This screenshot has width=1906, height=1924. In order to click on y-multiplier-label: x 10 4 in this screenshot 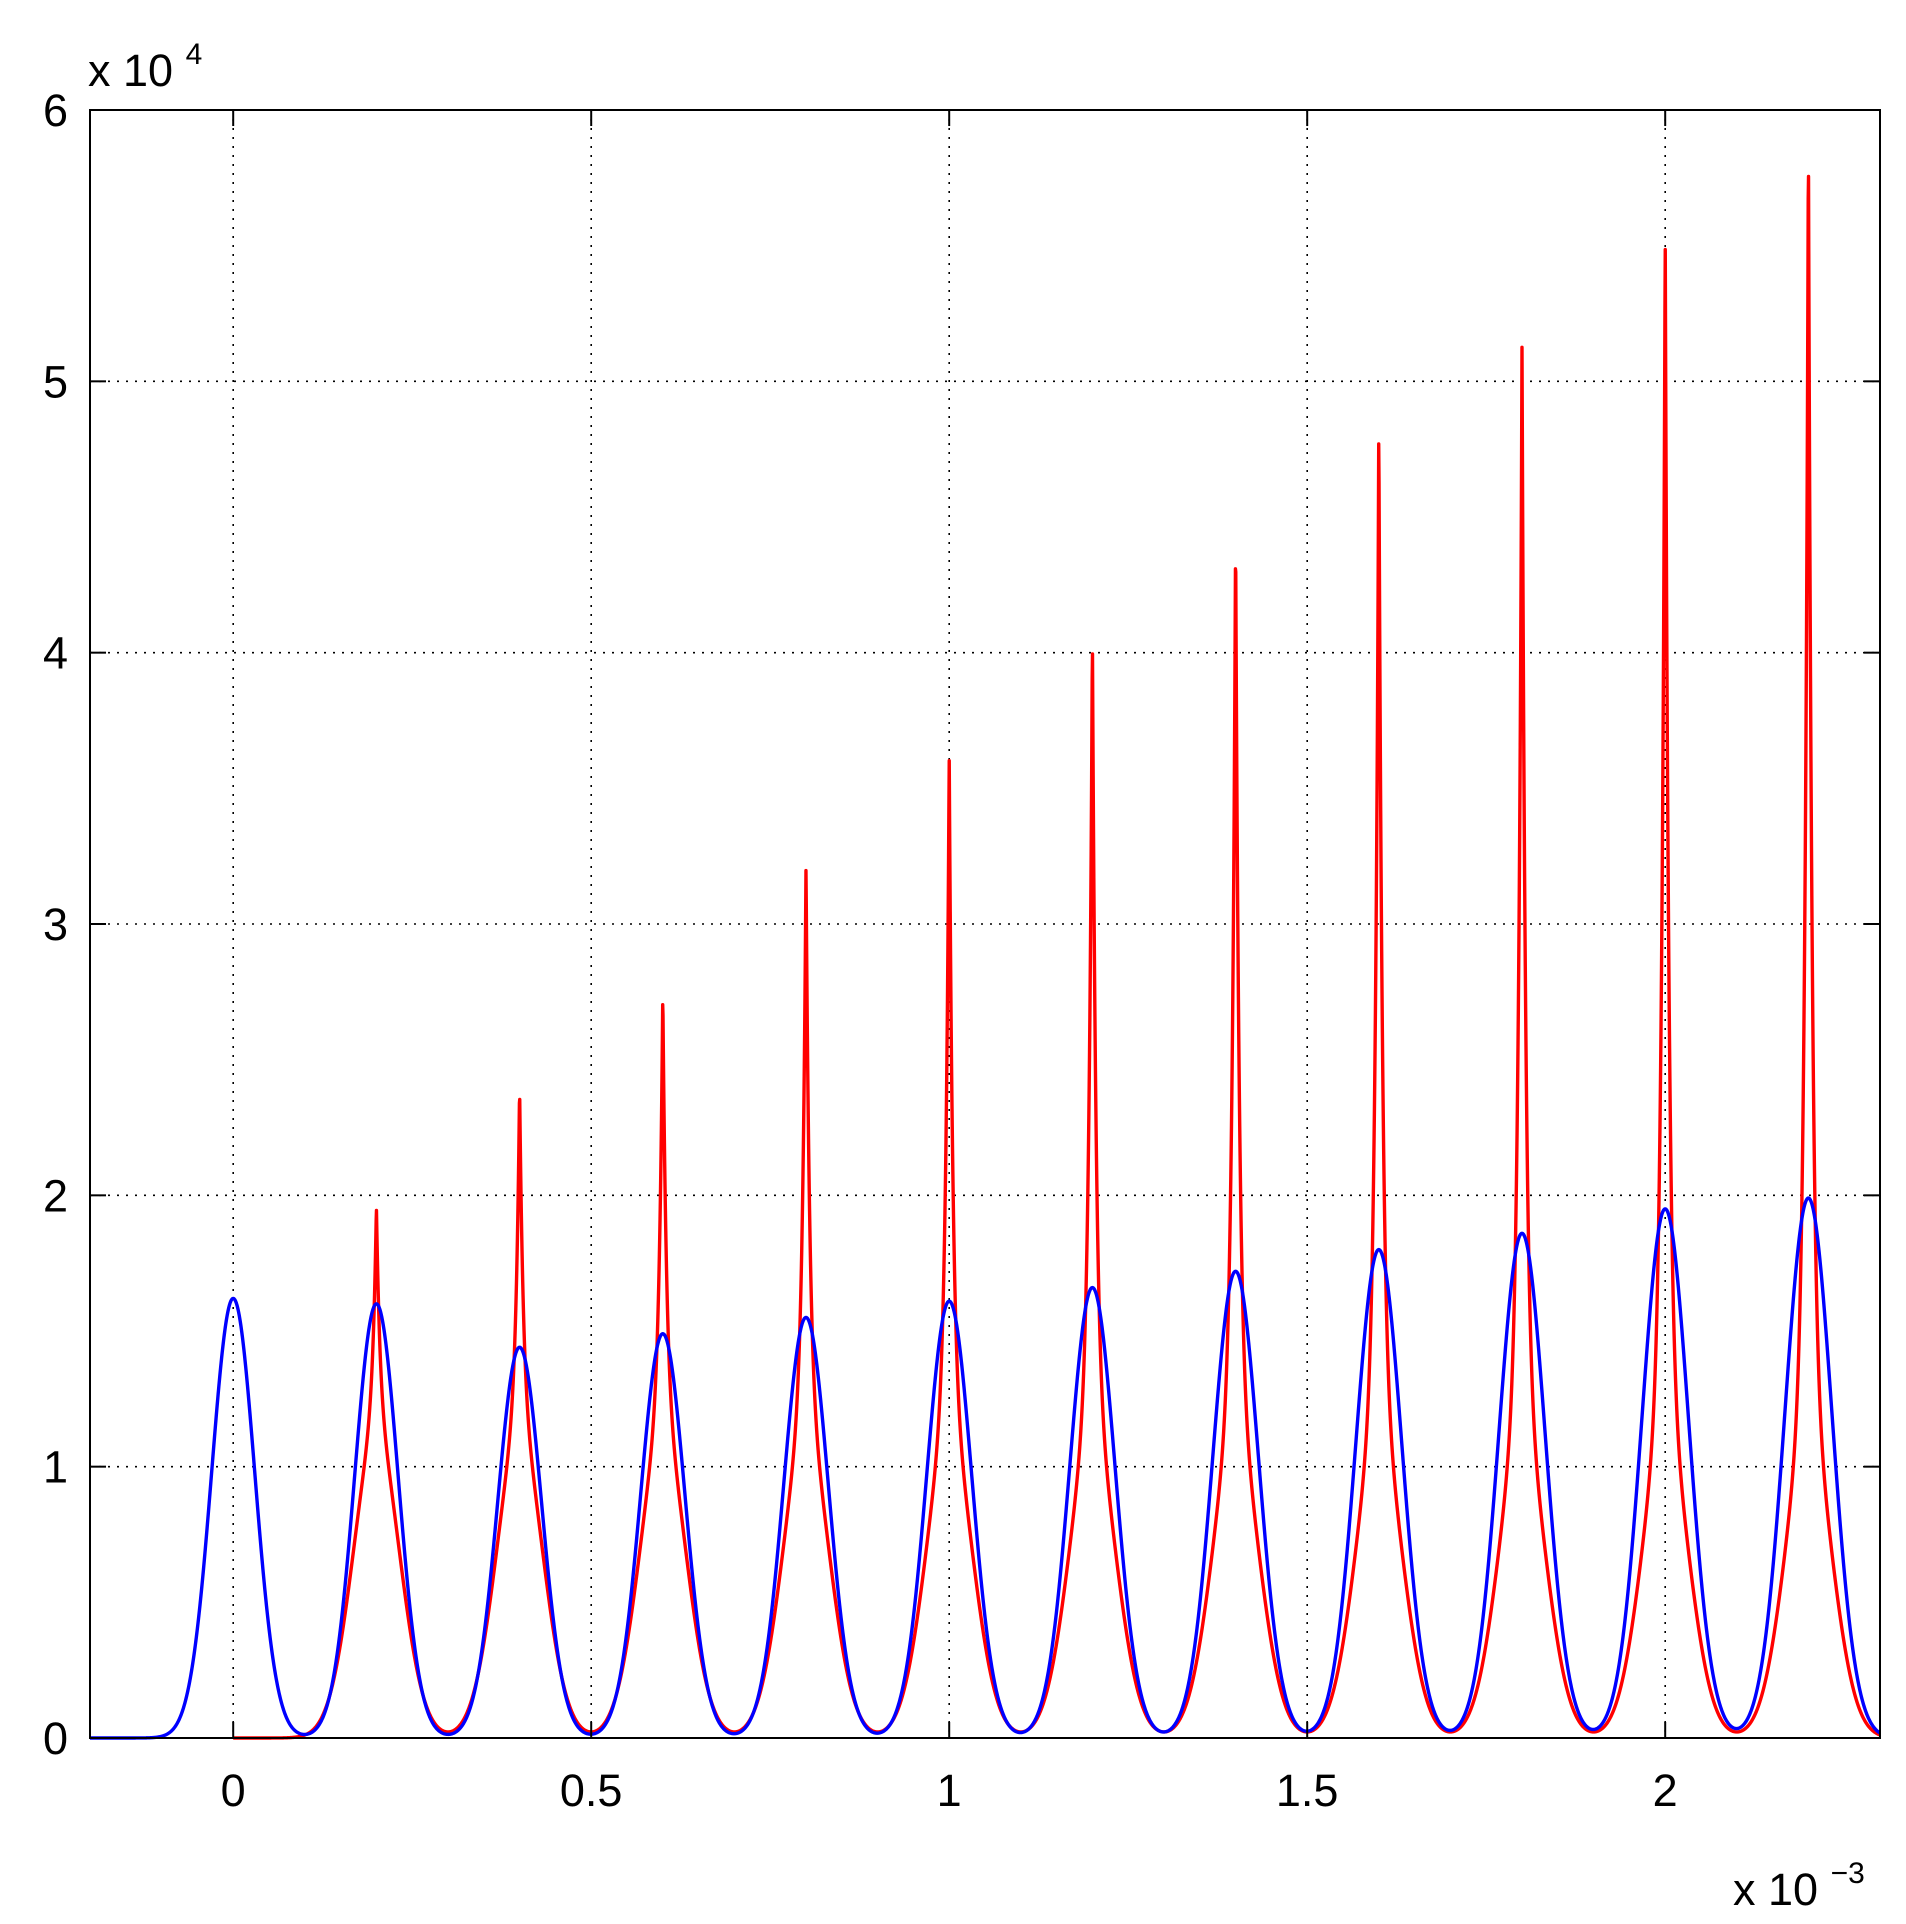, I will do `click(145, 67)`.